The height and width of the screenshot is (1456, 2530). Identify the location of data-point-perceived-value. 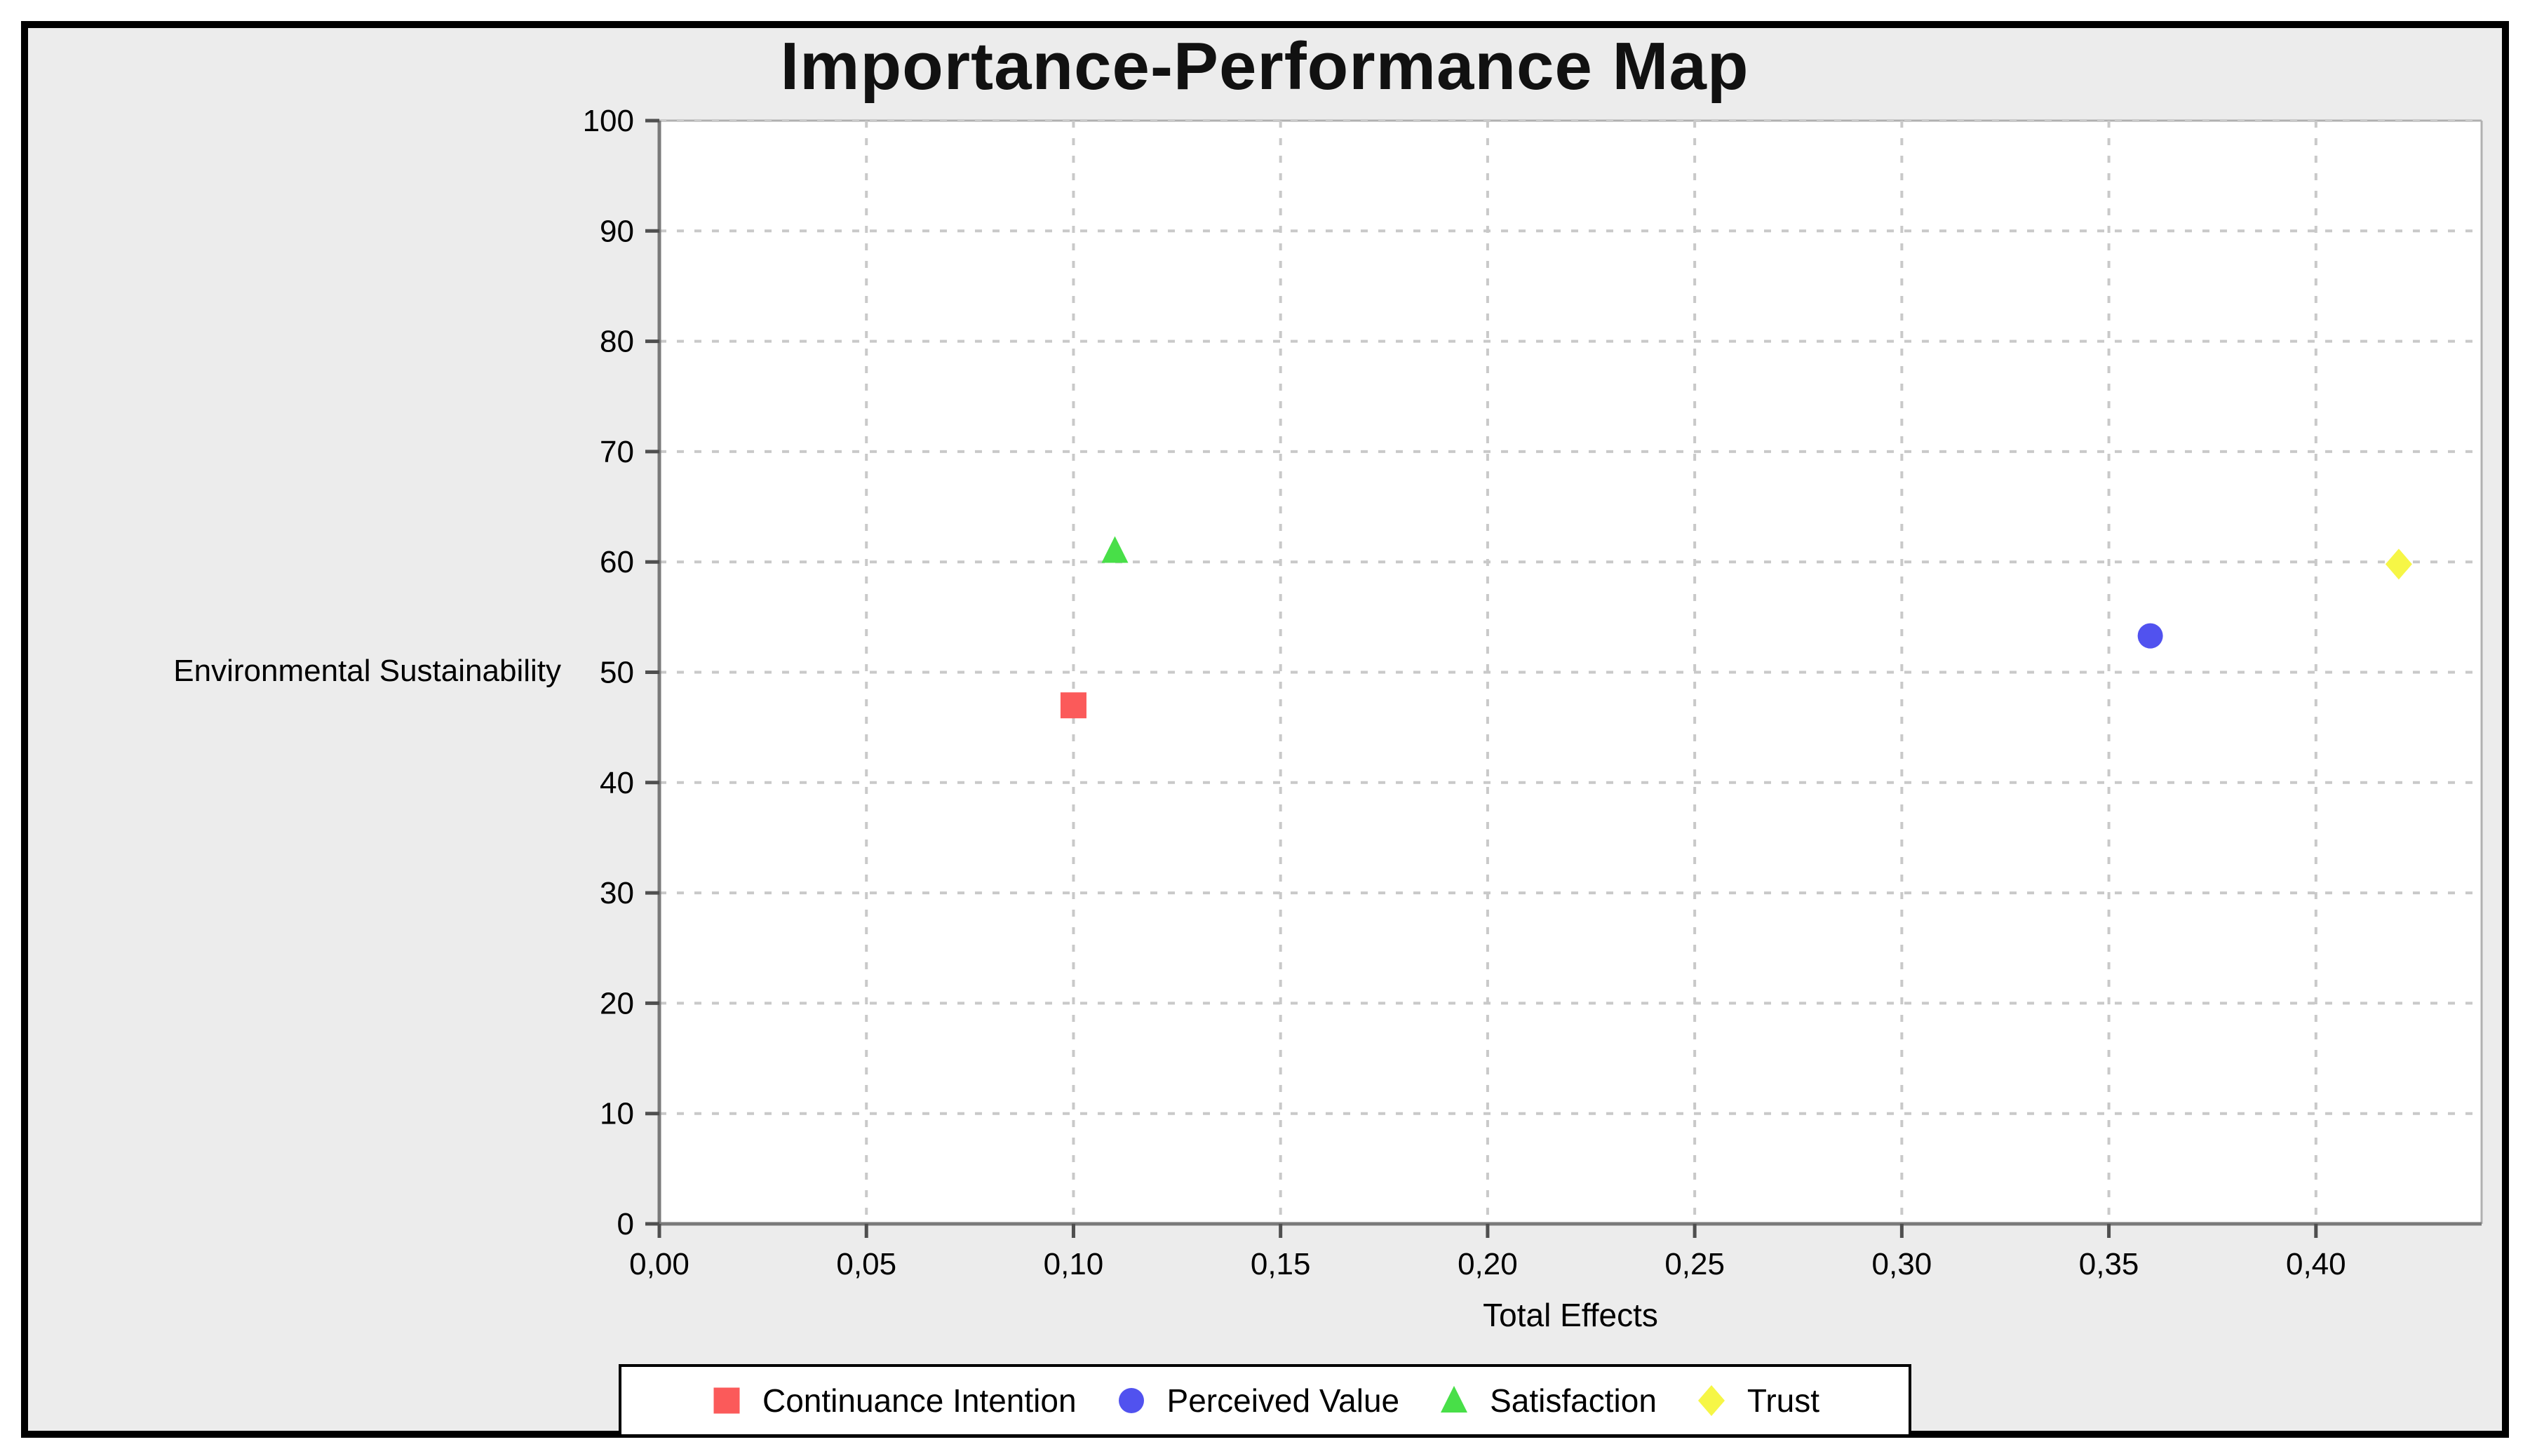
(2150, 636).